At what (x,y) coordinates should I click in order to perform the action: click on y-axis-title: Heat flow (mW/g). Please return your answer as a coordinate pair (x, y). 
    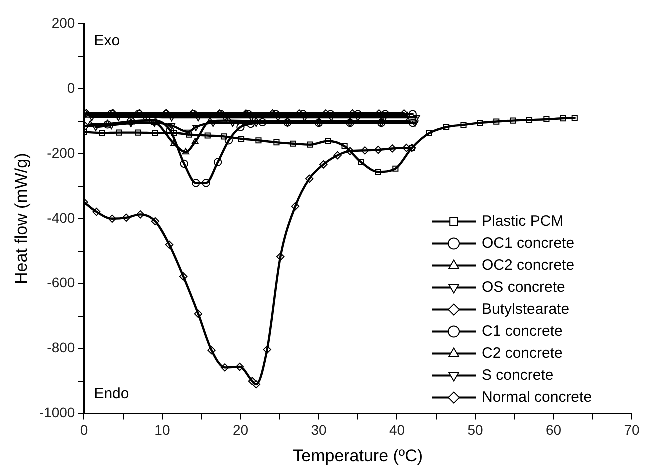
    Looking at the image, I should click on (21, 219).